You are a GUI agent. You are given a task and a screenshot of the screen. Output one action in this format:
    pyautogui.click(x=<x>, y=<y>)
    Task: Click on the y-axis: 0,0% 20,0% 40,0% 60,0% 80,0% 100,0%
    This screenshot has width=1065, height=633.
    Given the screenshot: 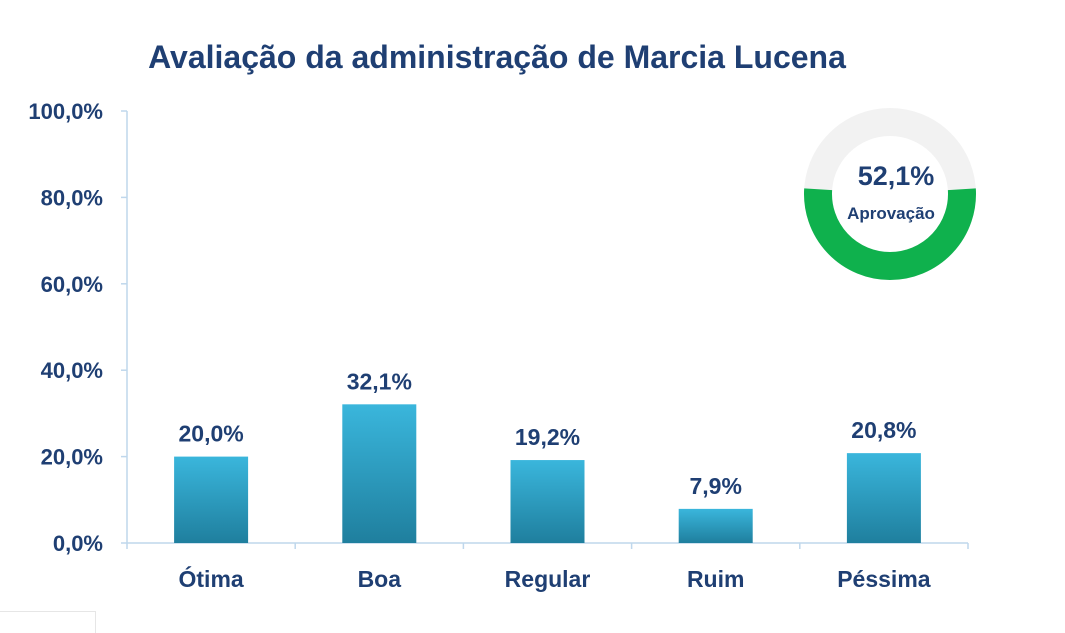 What is the action you would take?
    pyautogui.click(x=78, y=327)
    